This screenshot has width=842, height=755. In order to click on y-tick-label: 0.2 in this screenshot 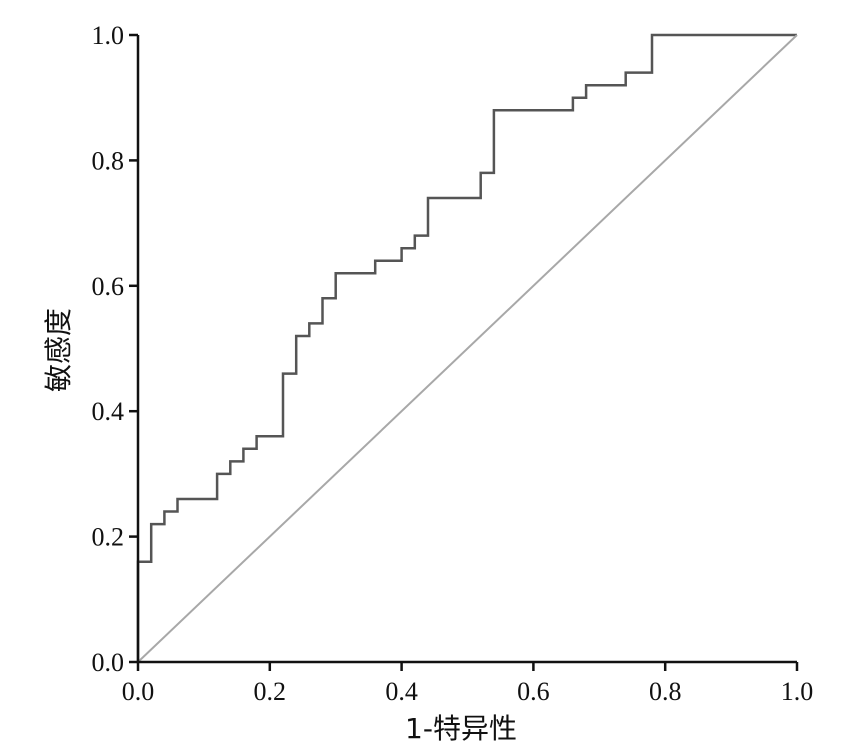, I will do `click(108, 537)`.